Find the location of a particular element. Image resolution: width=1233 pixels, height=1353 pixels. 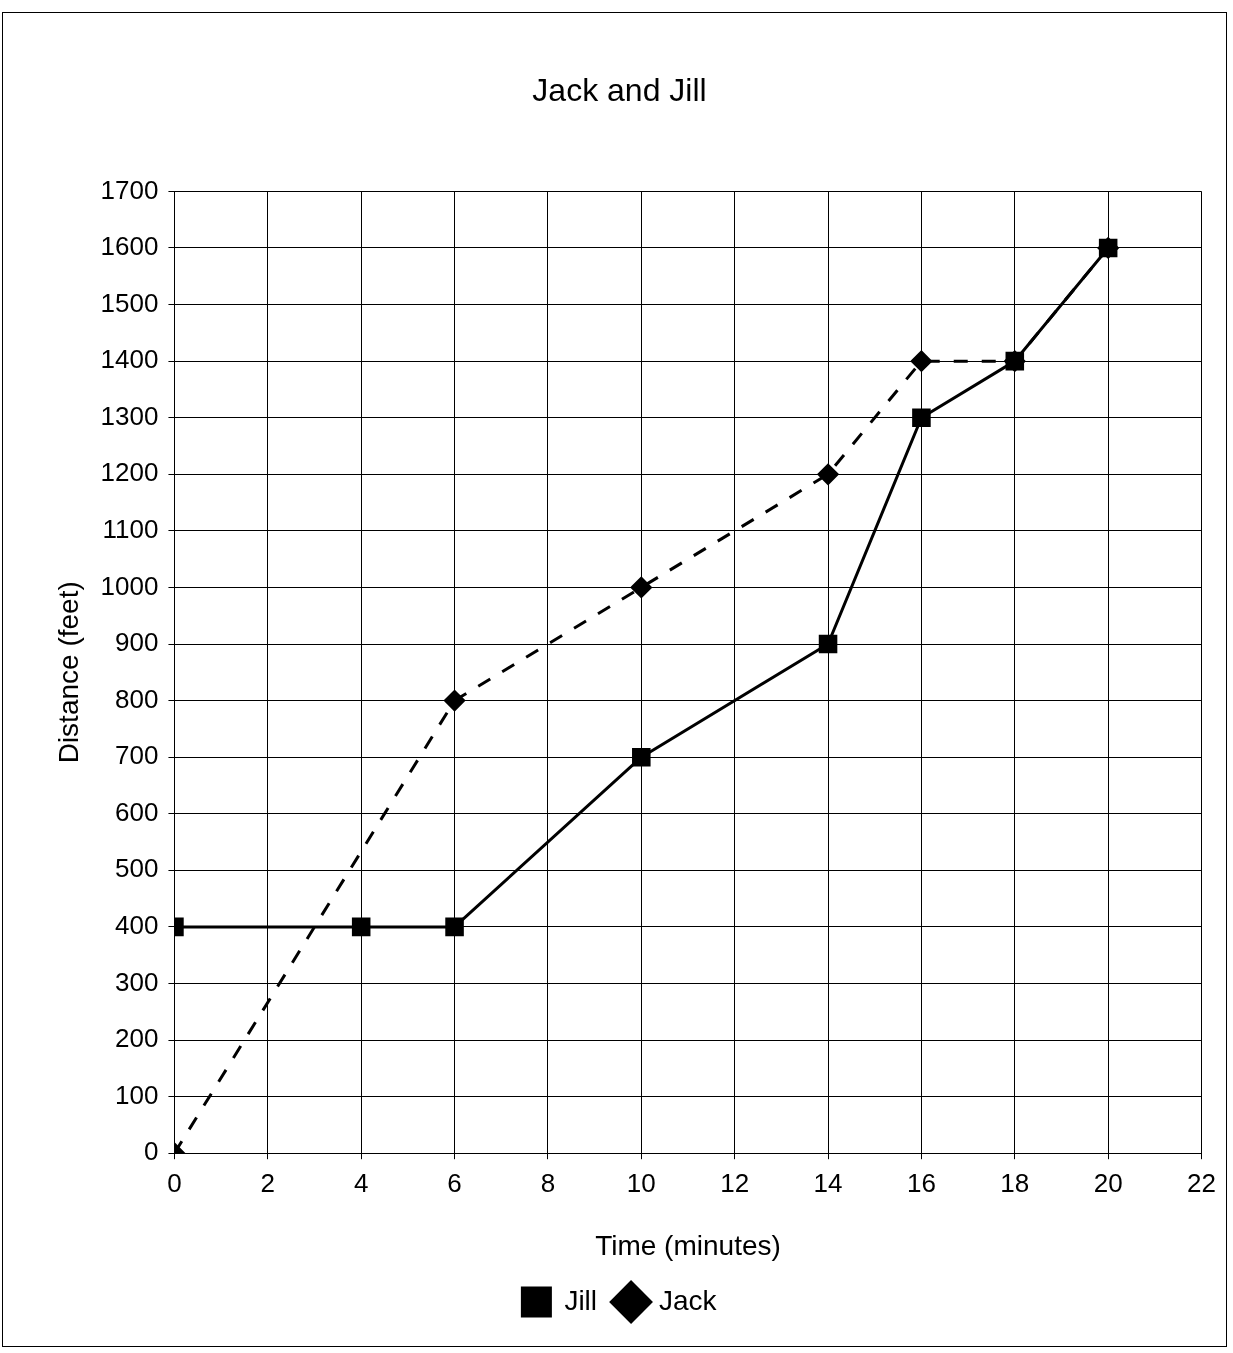

y-tick-label: 0 is located at coordinates (151, 1151).